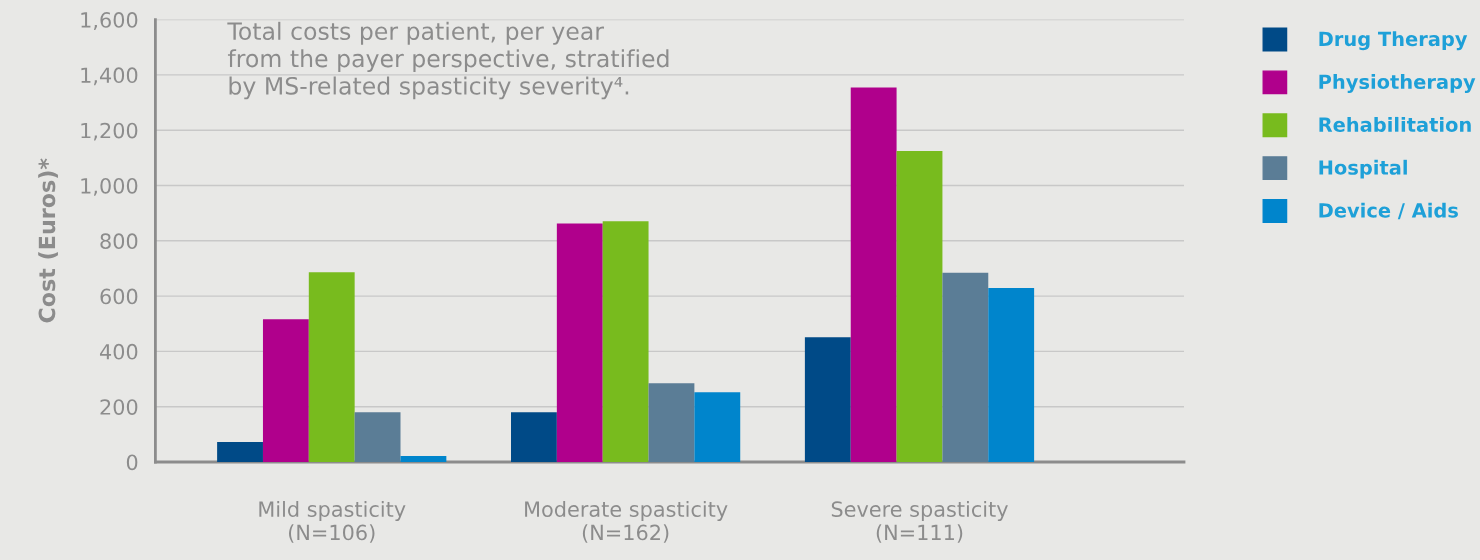 This screenshot has height=560, width=1480. I want to click on x-tick-label: Mild spasticity (N=106), so click(332, 521).